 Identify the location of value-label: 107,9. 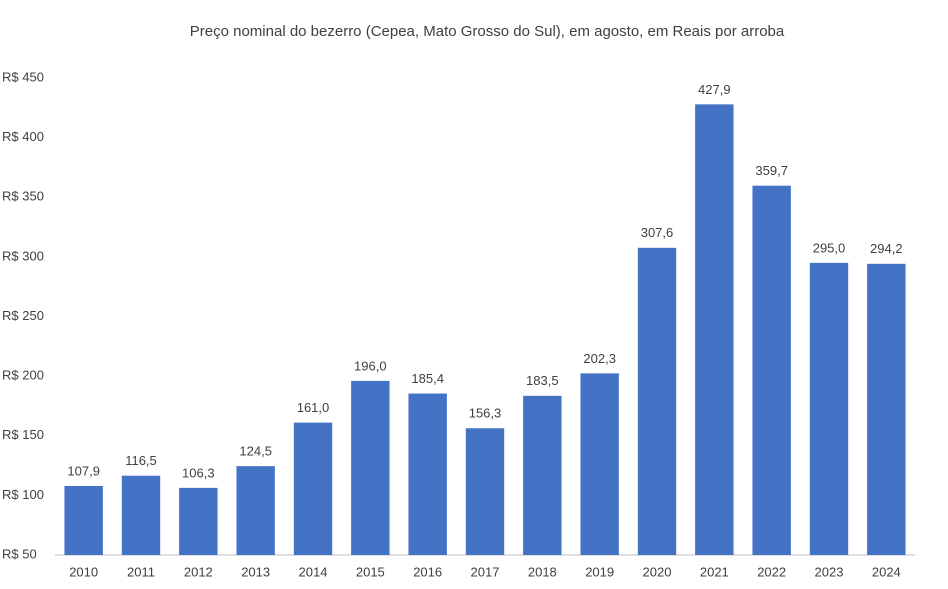
(83, 470).